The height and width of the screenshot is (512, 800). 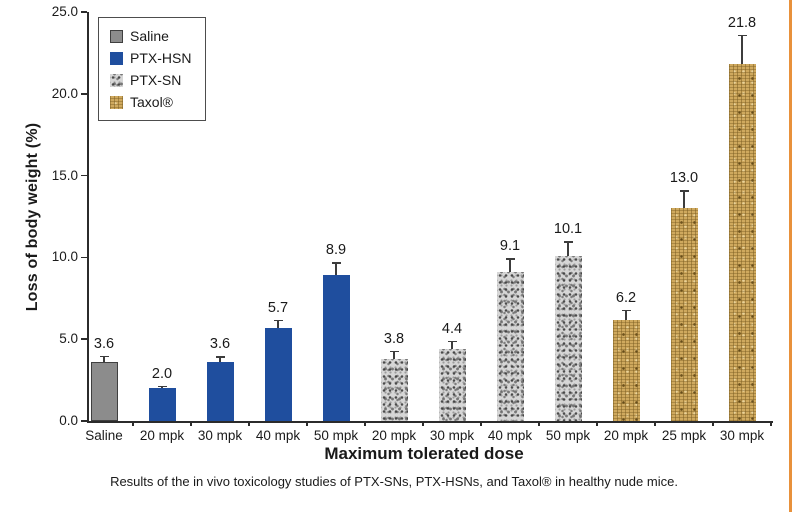 What do you see at coordinates (64, 175) in the screenshot?
I see `y-tick-label: 15.0` at bounding box center [64, 175].